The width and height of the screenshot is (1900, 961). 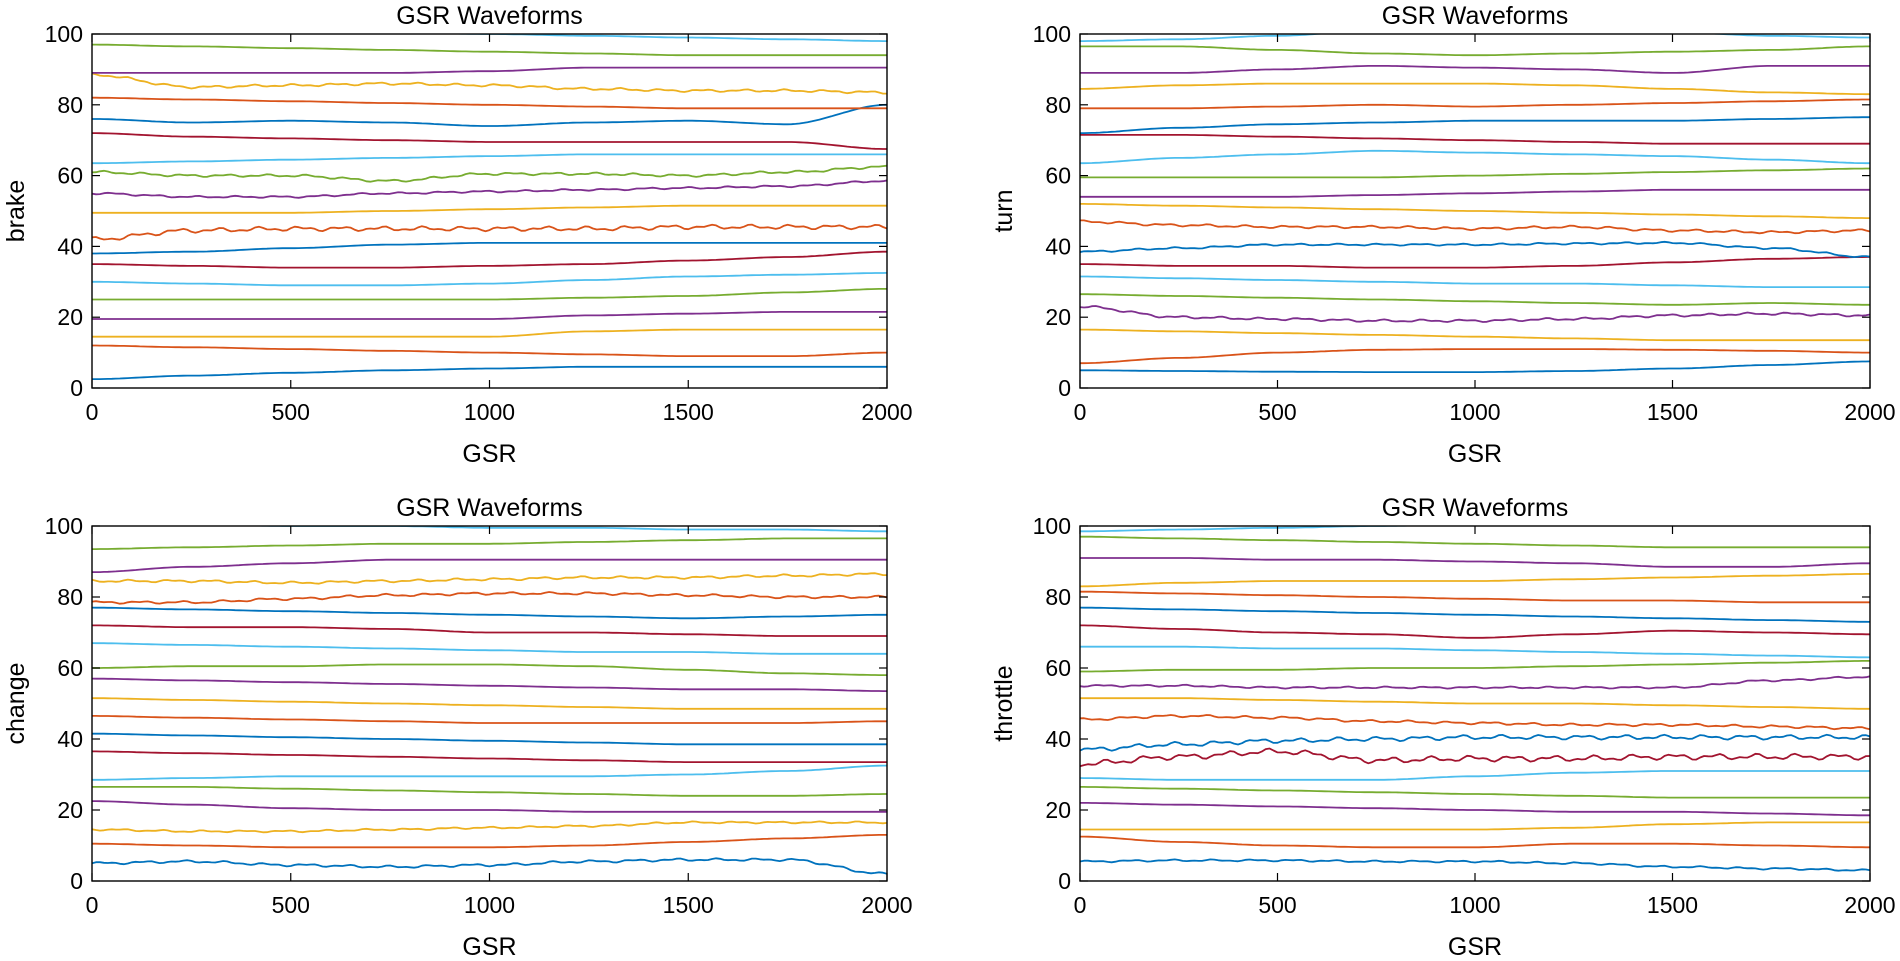 What do you see at coordinates (1004, 210) in the screenshot?
I see `y-axis-label: turn` at bounding box center [1004, 210].